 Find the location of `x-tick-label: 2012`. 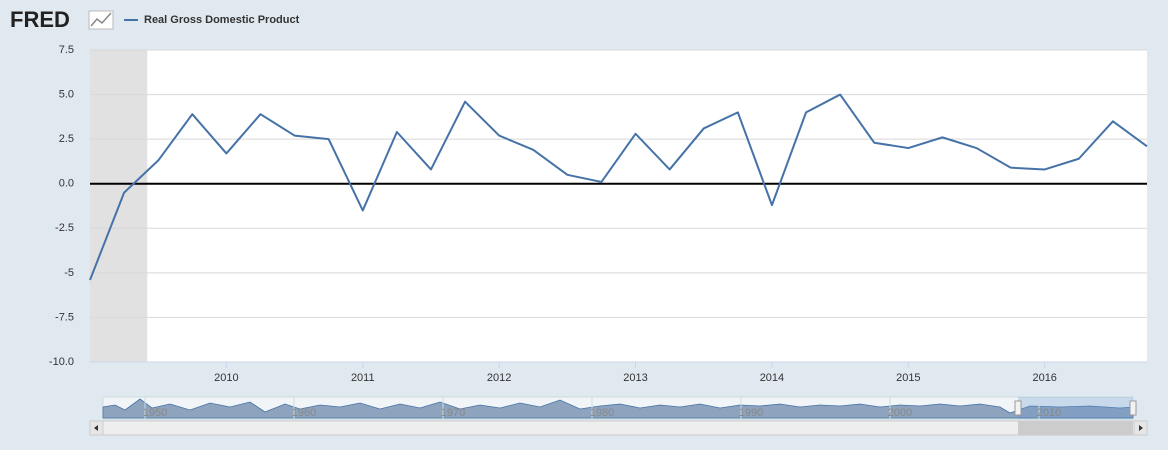

x-tick-label: 2012 is located at coordinates (499, 378).